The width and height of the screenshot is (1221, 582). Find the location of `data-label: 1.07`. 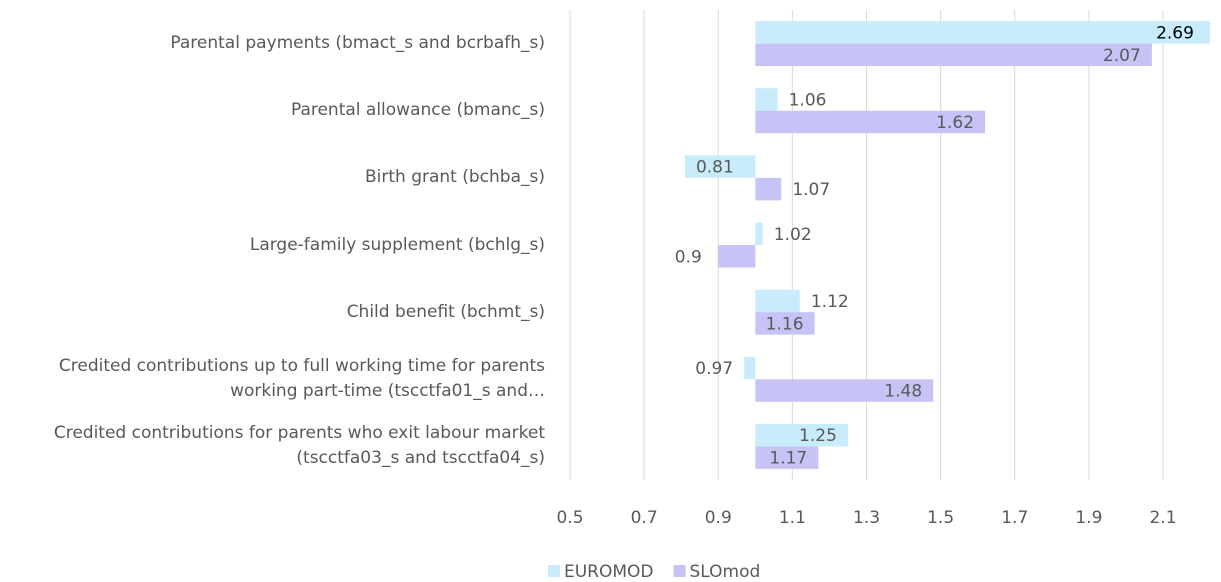

data-label: 1.07 is located at coordinates (811, 190).